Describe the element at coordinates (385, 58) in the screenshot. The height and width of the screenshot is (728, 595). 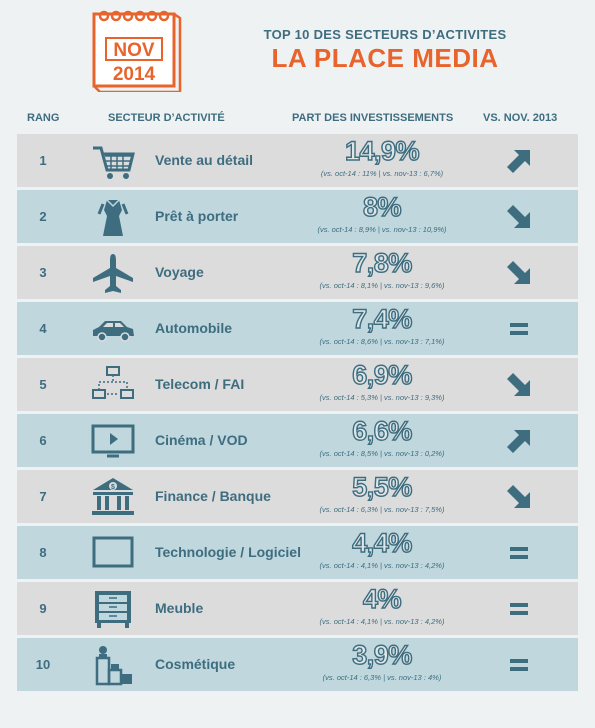
I see `page-title: LA PLACE MEDIA` at that location.